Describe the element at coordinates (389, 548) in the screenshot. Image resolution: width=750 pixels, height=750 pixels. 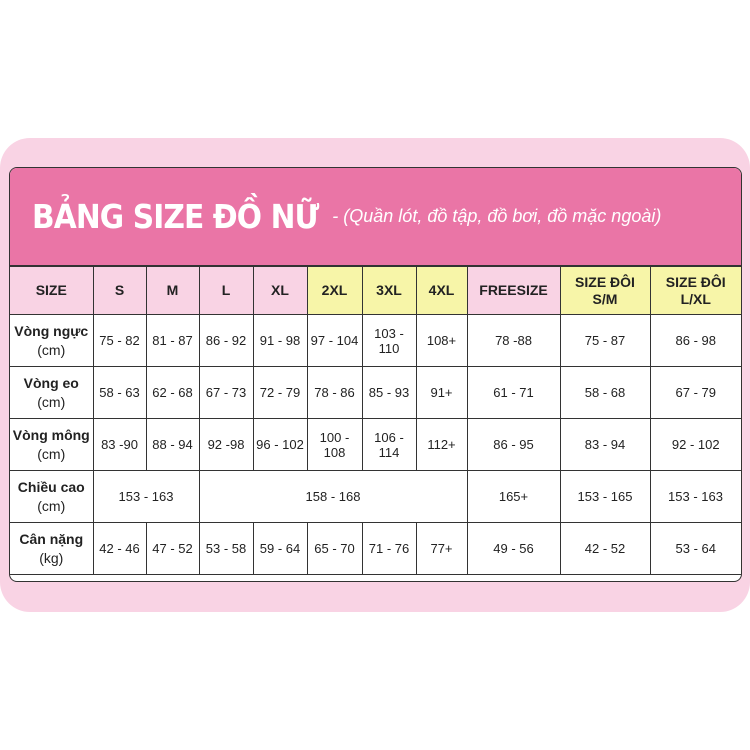
I see `table-cell: 71 - 76` at that location.